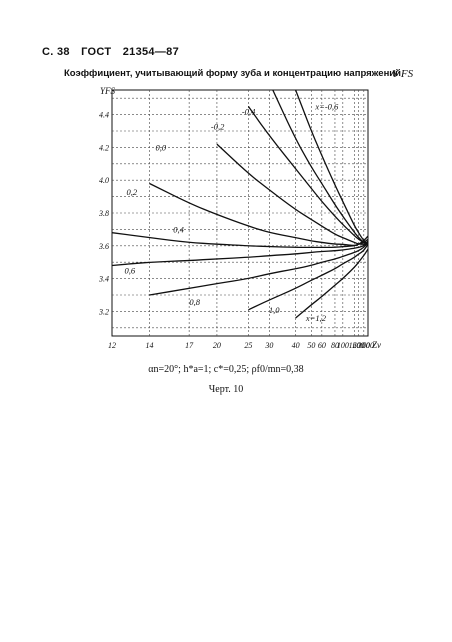 This screenshot has width=452, height=642. What do you see at coordinates (194, 302) in the screenshot?
I see `series-label: 0,8` at bounding box center [194, 302].